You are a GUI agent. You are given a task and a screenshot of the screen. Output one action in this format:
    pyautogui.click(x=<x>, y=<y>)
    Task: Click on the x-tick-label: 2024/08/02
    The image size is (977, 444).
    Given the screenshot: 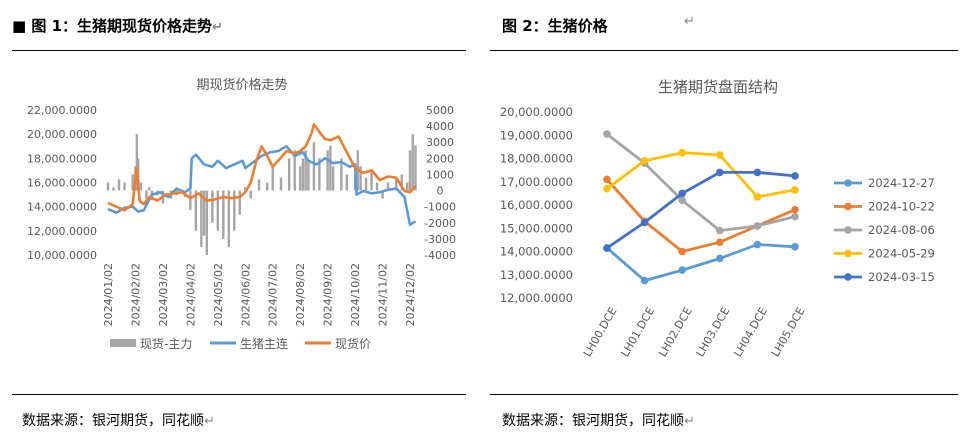 What is the action you would take?
    pyautogui.click(x=300, y=294)
    